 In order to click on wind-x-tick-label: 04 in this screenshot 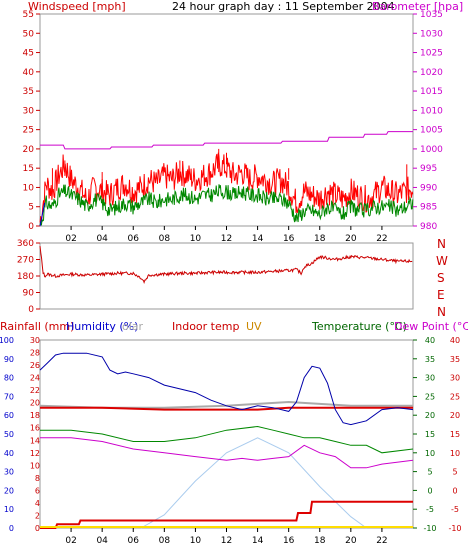, I will do `click(102, 239)`.